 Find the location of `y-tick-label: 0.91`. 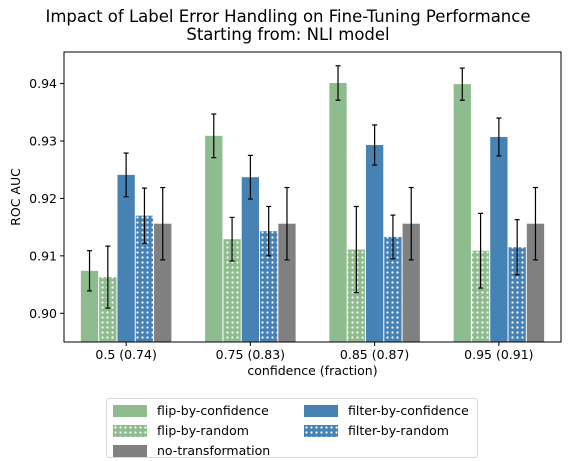

y-tick-label: 0.91 is located at coordinates (43, 255).